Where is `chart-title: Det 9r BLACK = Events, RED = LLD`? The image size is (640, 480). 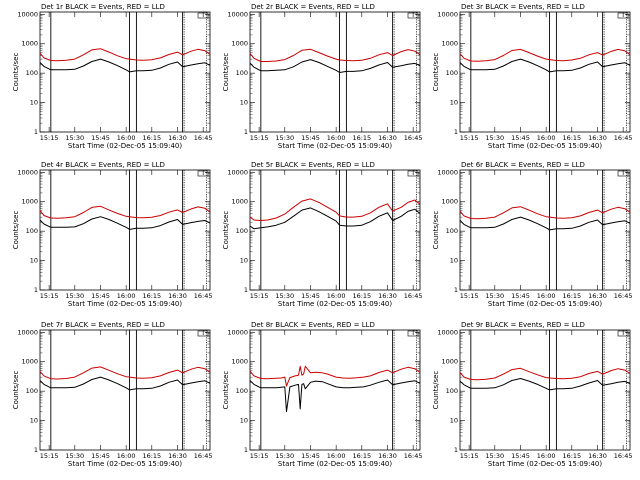
chart-title: Det 9r BLACK = Events, RED = LLD is located at coordinates (523, 325).